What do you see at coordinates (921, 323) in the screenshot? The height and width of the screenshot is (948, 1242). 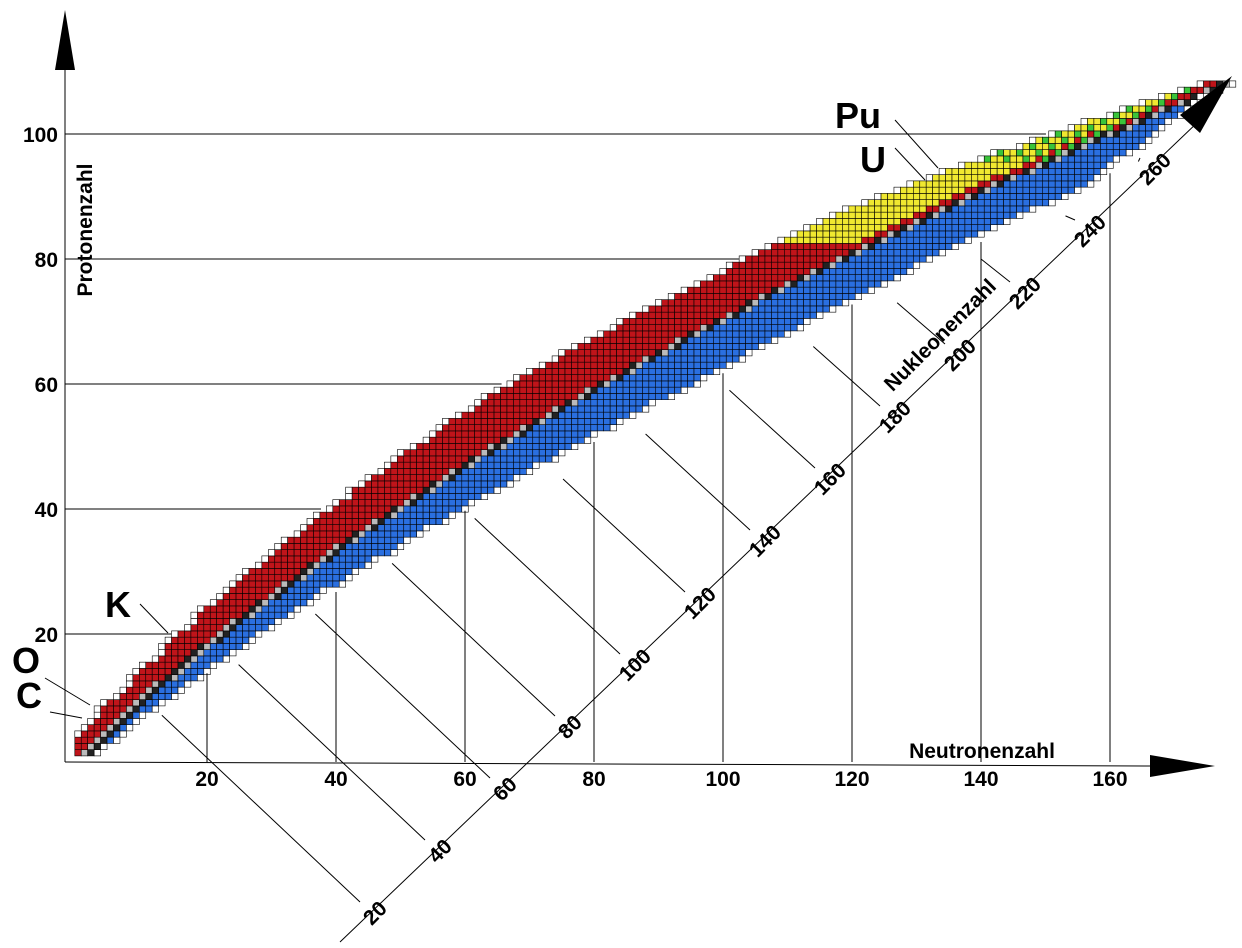 I see `grid-line` at bounding box center [921, 323].